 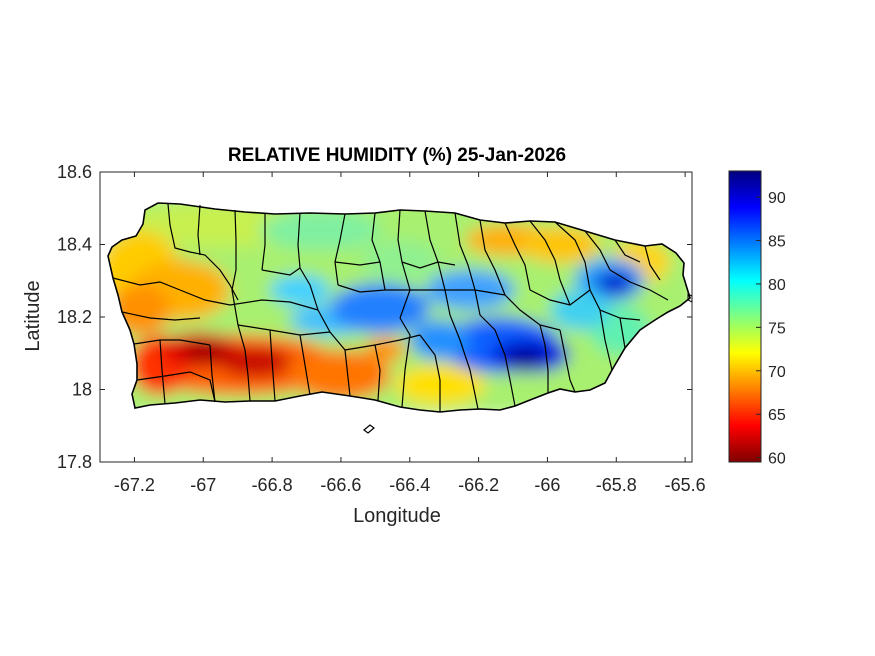 What do you see at coordinates (134, 485) in the screenshot?
I see `x-tick-label: -67.2` at bounding box center [134, 485].